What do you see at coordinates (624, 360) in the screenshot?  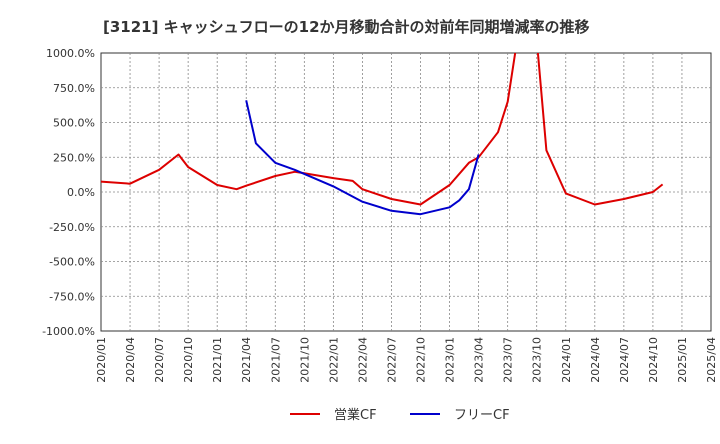 I see `x-tick-label: 2024/07` at bounding box center [624, 360].